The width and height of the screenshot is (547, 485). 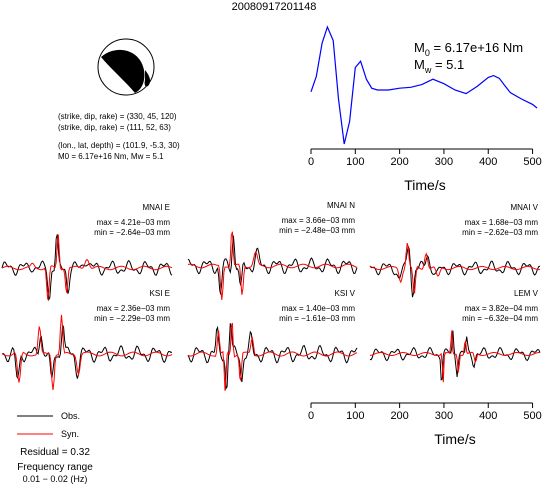 What do you see at coordinates (317, 318) in the screenshot?
I see `panel-min-label: min = −1.61e−03 mm` at bounding box center [317, 318].